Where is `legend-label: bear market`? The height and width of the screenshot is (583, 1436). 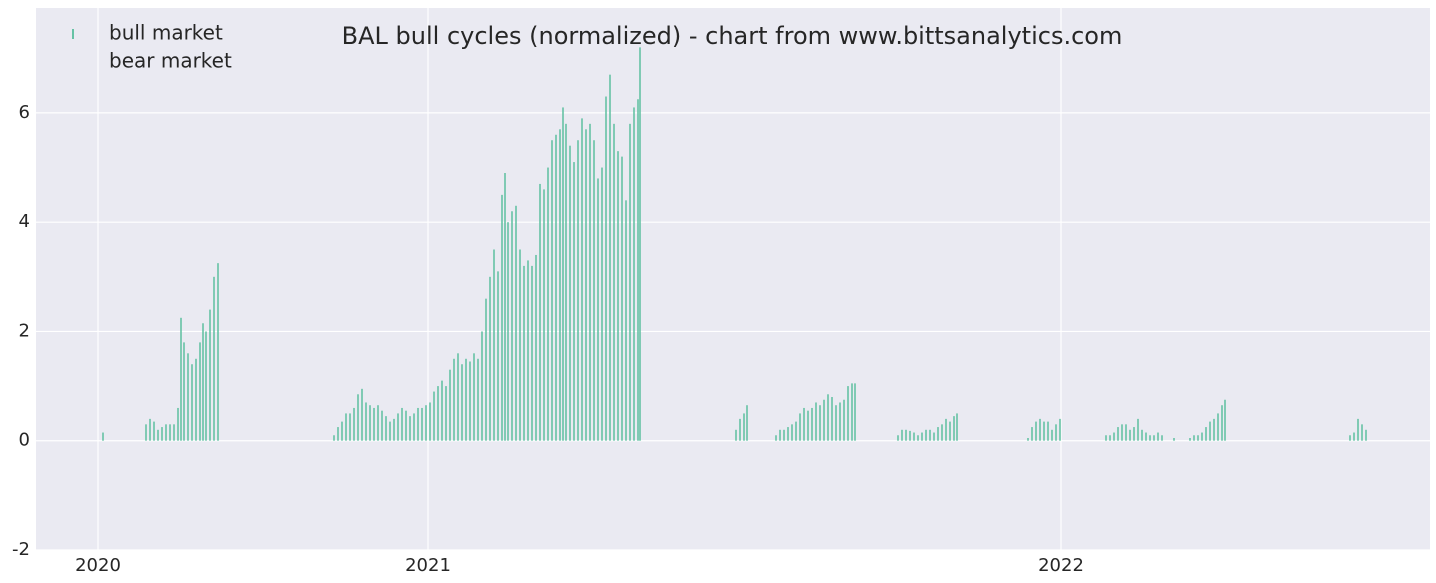
legend-label: bear market is located at coordinates (170, 61).